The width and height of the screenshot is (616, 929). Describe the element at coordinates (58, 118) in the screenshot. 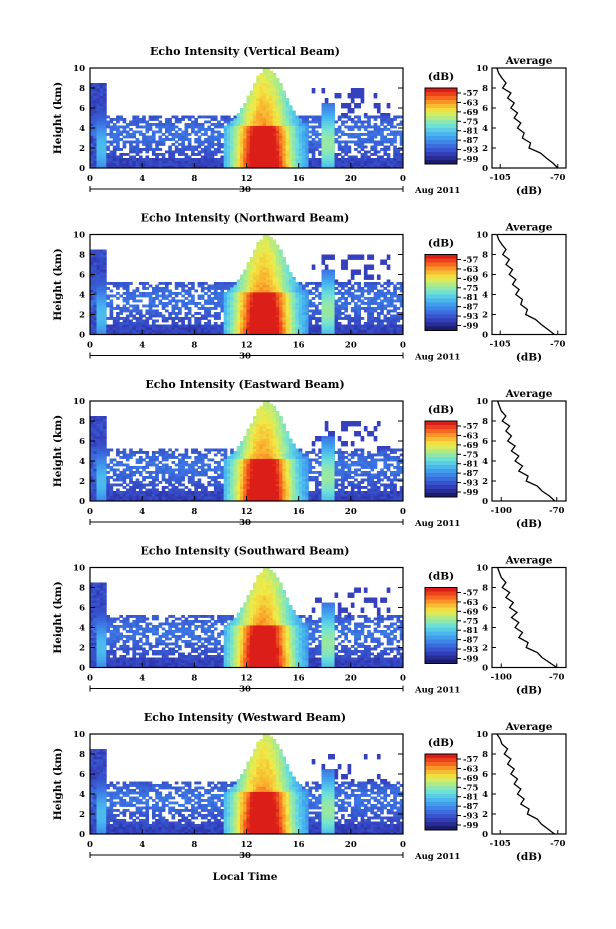

I see `y-axis-label: Height (km)` at that location.